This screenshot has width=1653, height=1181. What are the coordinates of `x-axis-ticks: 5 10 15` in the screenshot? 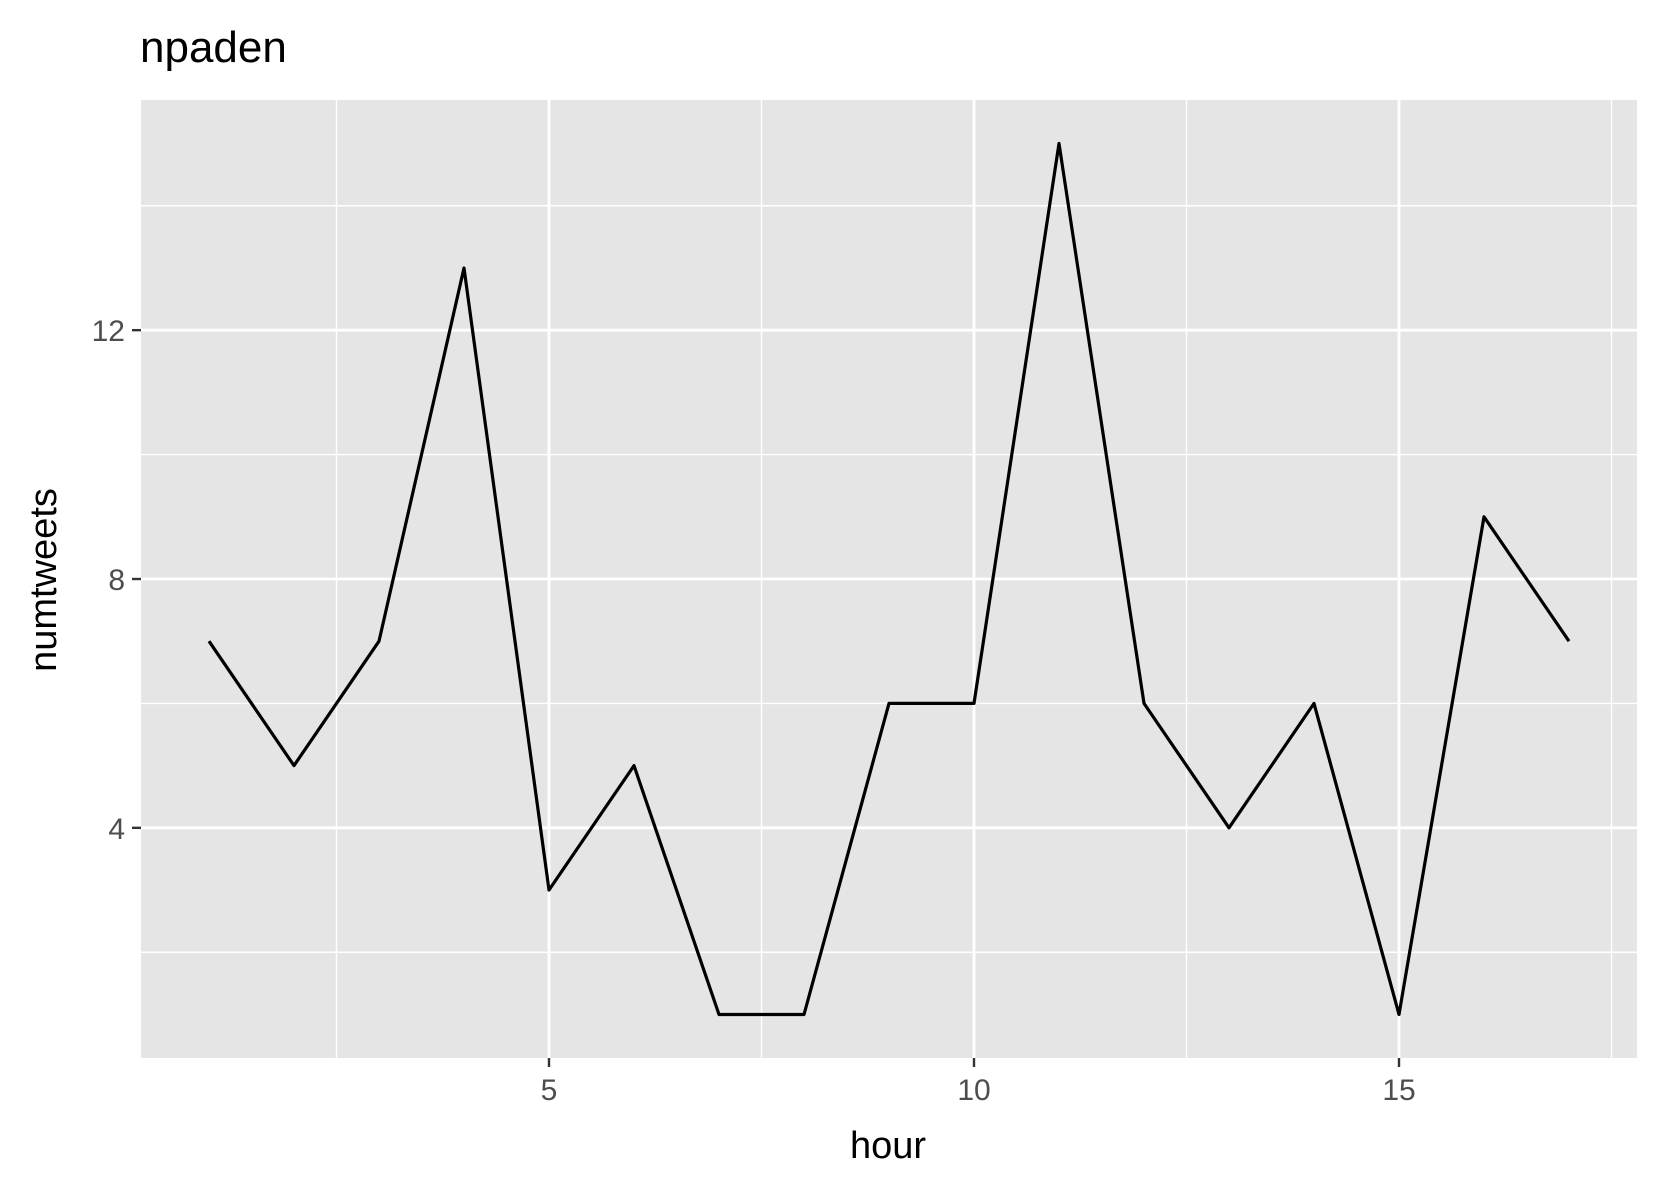 It's located at (978, 1082).